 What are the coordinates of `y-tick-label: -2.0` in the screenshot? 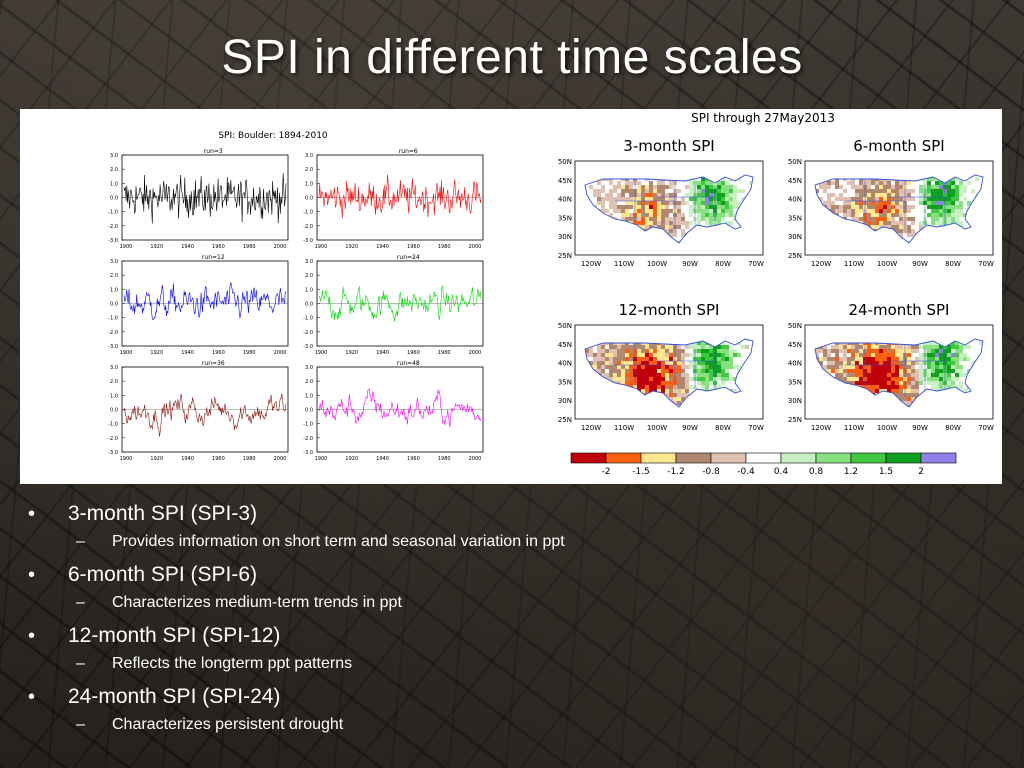 It's located at (308, 227).